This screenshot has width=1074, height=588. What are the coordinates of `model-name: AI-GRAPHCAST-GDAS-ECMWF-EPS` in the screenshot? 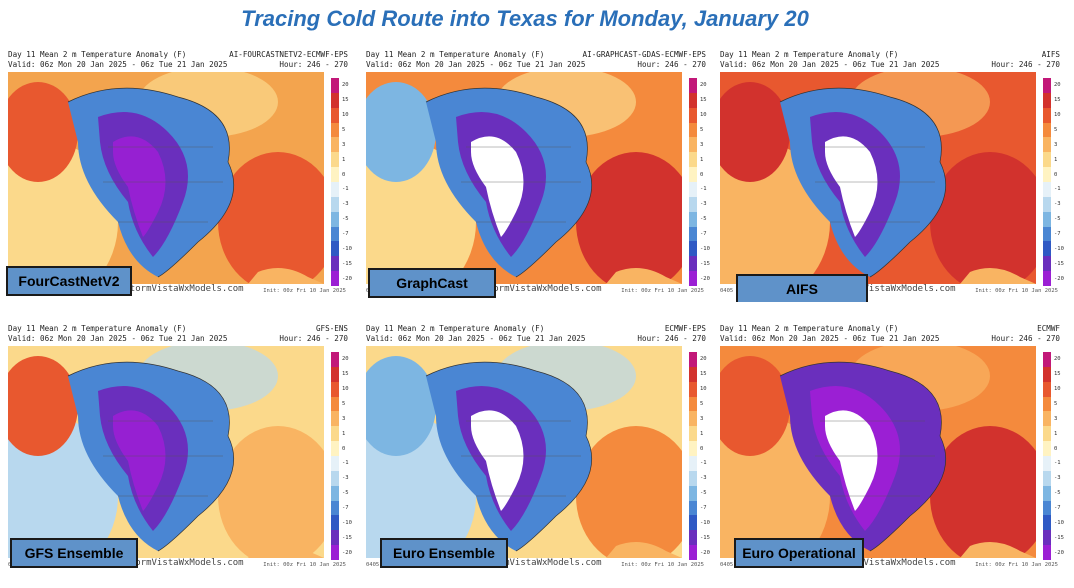 It's located at (644, 54).